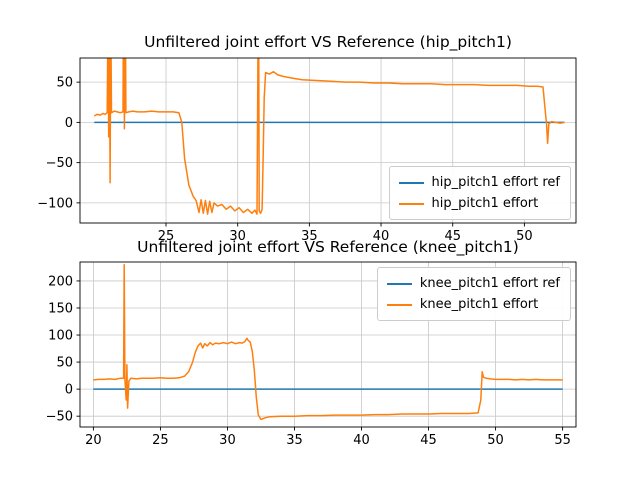 This screenshot has width=640, height=480. I want to click on legend-hip-pitch1: hip_pitch1 effort ref hip_pitch1 effort, so click(479, 193).